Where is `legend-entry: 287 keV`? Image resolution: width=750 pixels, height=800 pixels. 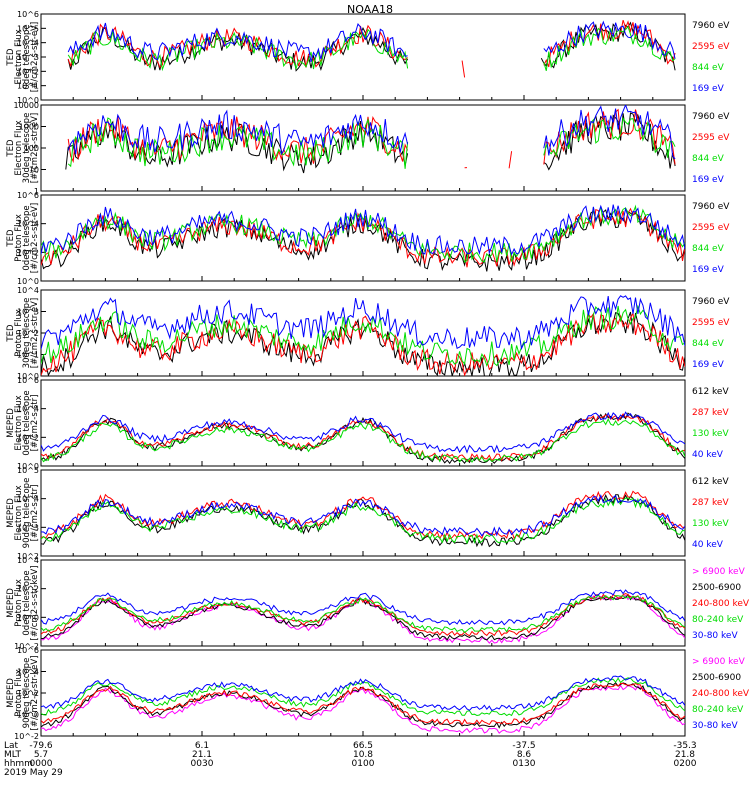 legend-entry: 287 keV is located at coordinates (710, 413).